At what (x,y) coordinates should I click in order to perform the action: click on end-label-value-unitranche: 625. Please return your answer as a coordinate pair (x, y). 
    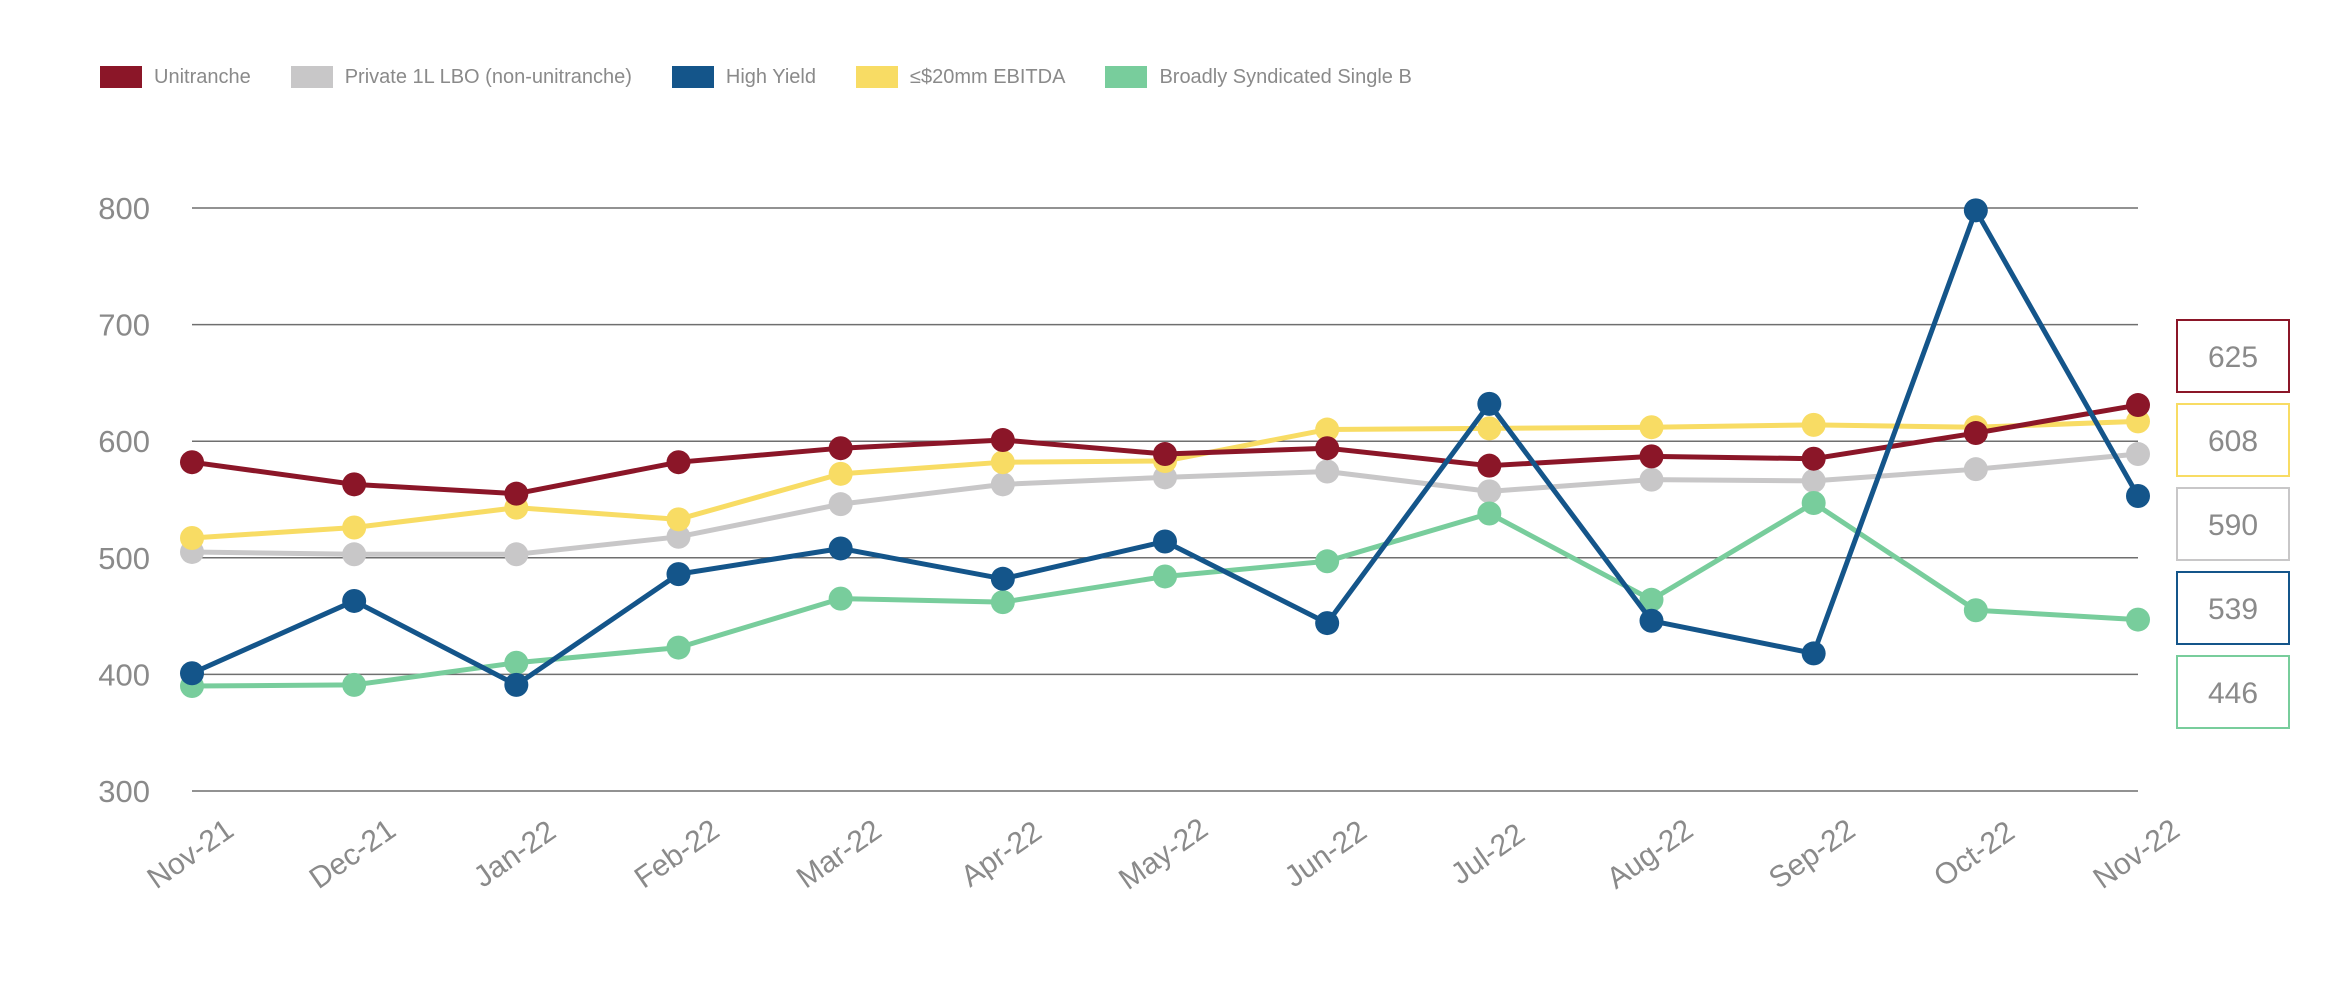
    Looking at the image, I should click on (2233, 357).